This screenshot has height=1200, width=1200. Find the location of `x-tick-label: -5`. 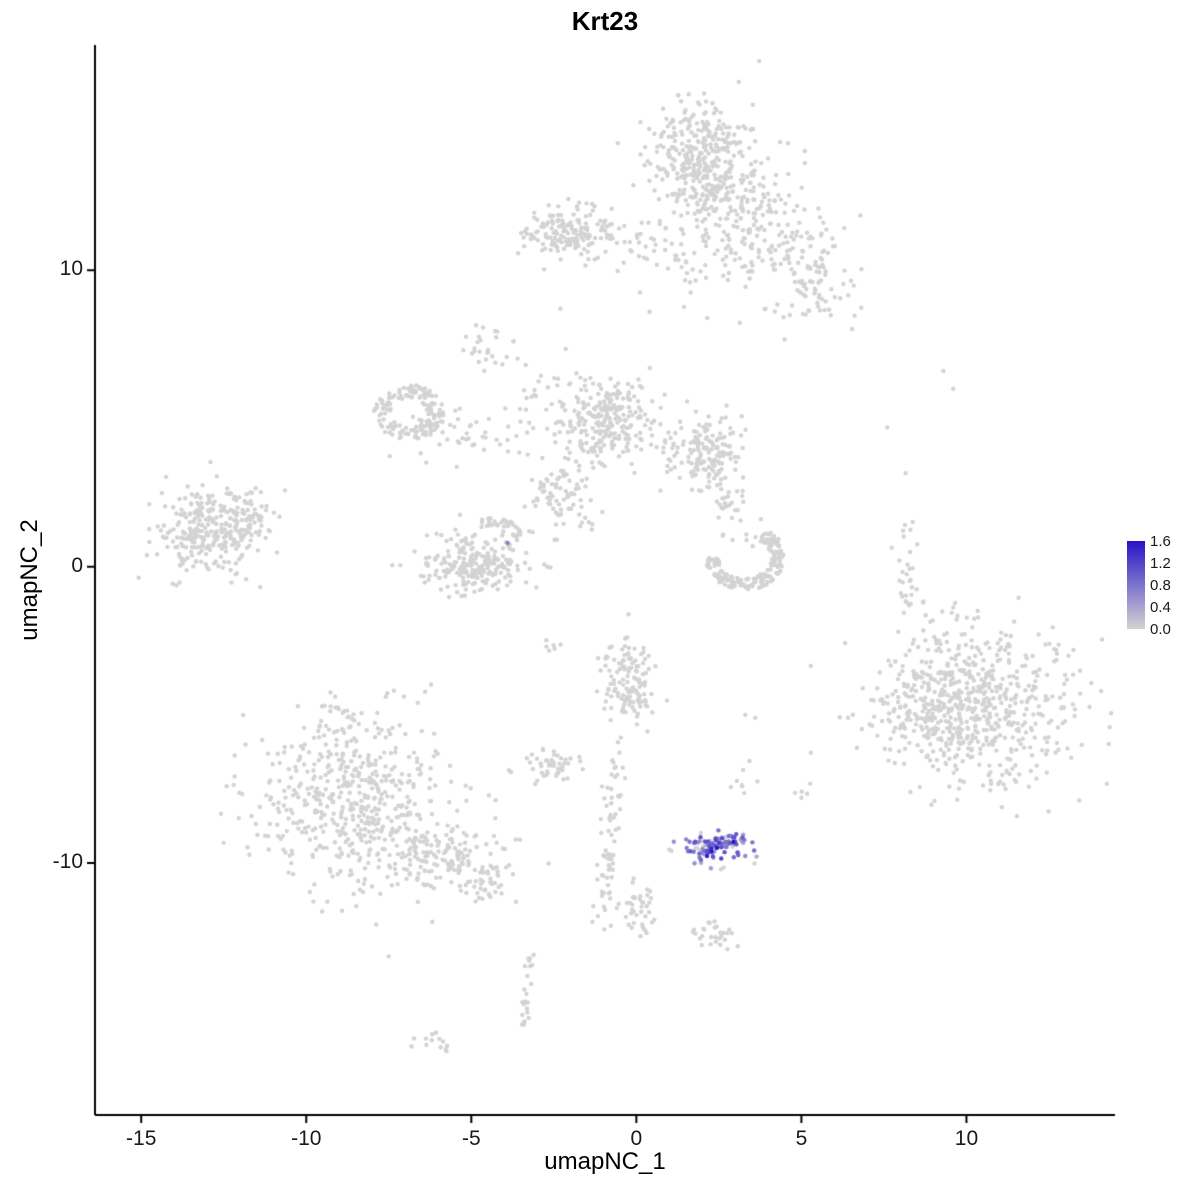

x-tick-label: -5 is located at coordinates (471, 1138).